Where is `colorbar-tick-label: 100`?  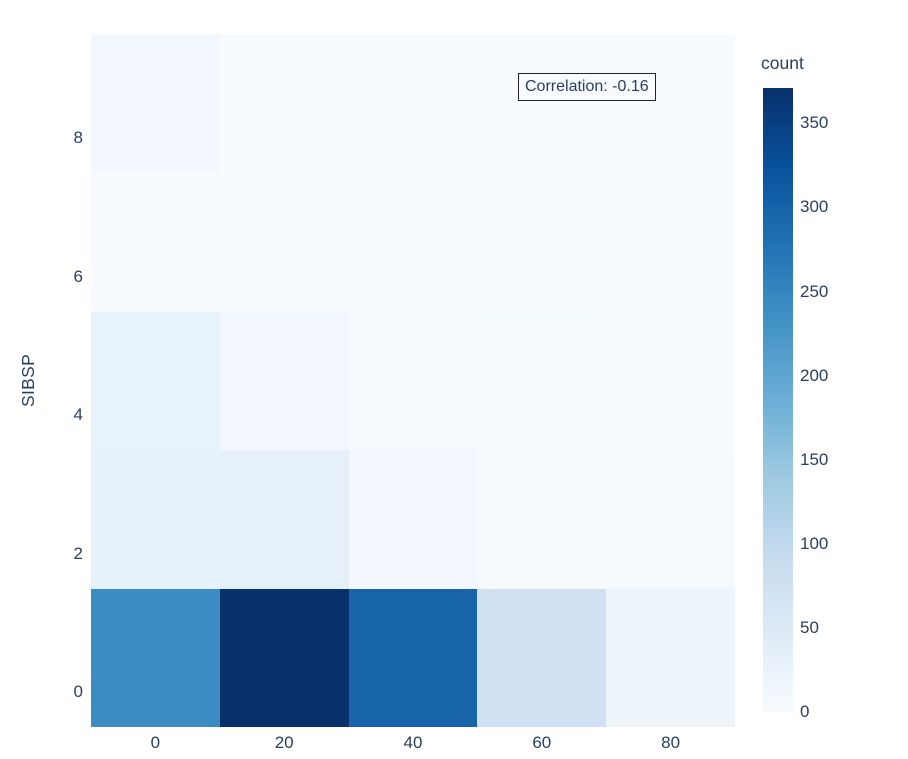
colorbar-tick-label: 100 is located at coordinates (814, 543).